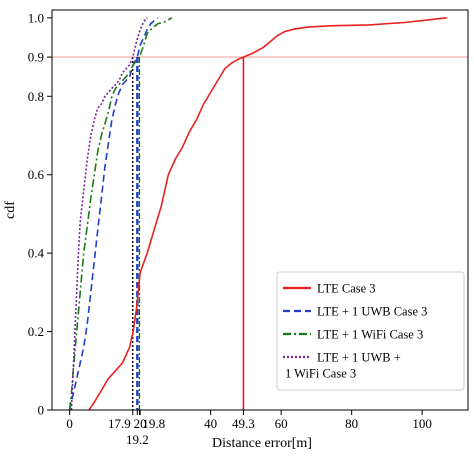 This screenshot has width=474, height=457. I want to click on annotation-label-19.2: 19.2, so click(137, 439).